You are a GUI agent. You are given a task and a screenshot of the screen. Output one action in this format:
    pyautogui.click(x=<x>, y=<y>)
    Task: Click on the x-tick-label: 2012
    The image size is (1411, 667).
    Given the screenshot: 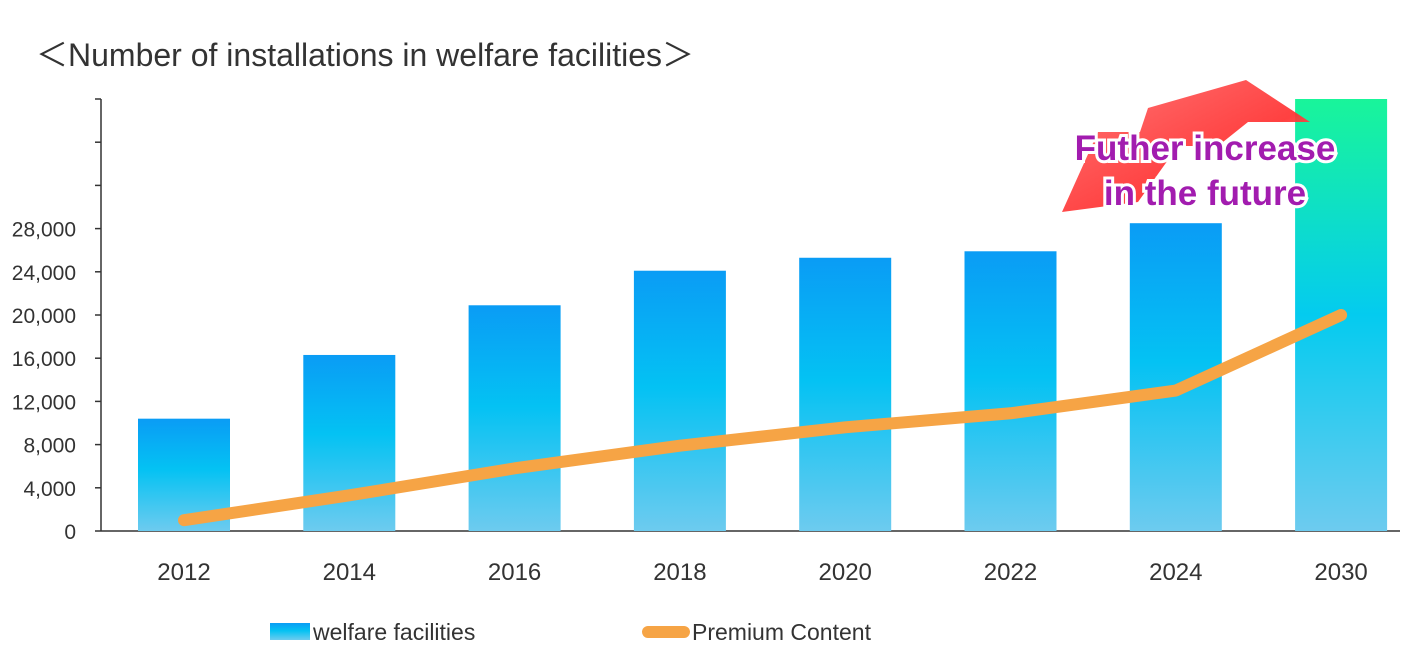 What is the action you would take?
    pyautogui.click(x=183, y=572)
    